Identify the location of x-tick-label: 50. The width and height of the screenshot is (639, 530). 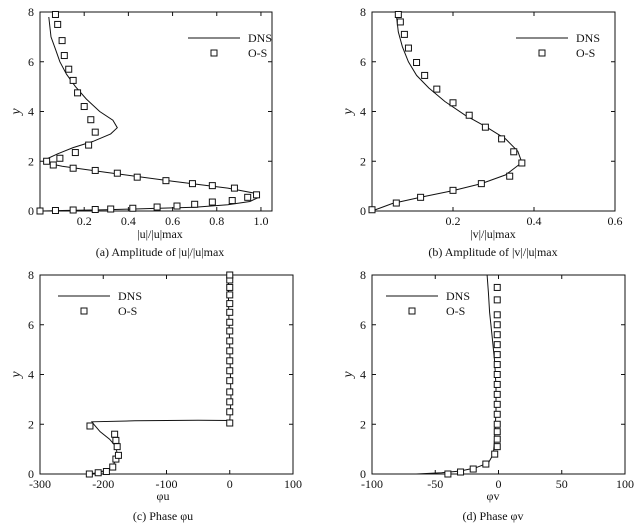
(562, 484).